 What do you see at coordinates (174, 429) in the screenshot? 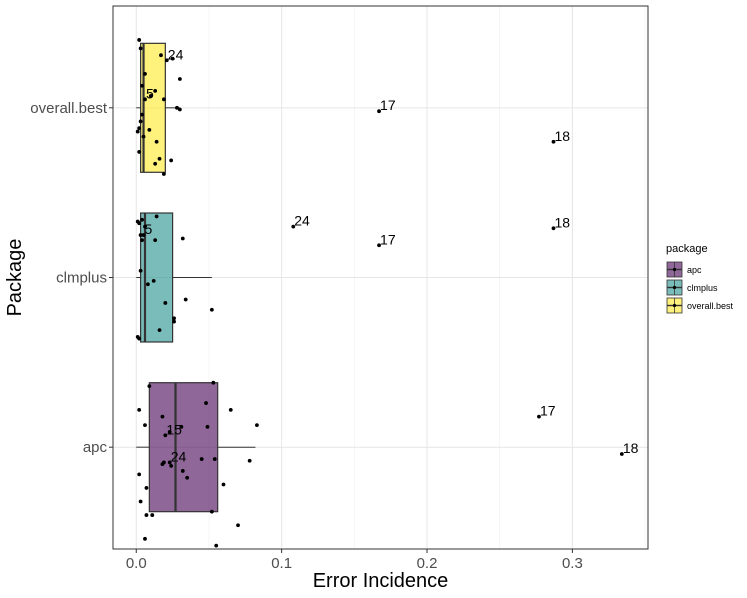
I see `point-label: 15` at bounding box center [174, 429].